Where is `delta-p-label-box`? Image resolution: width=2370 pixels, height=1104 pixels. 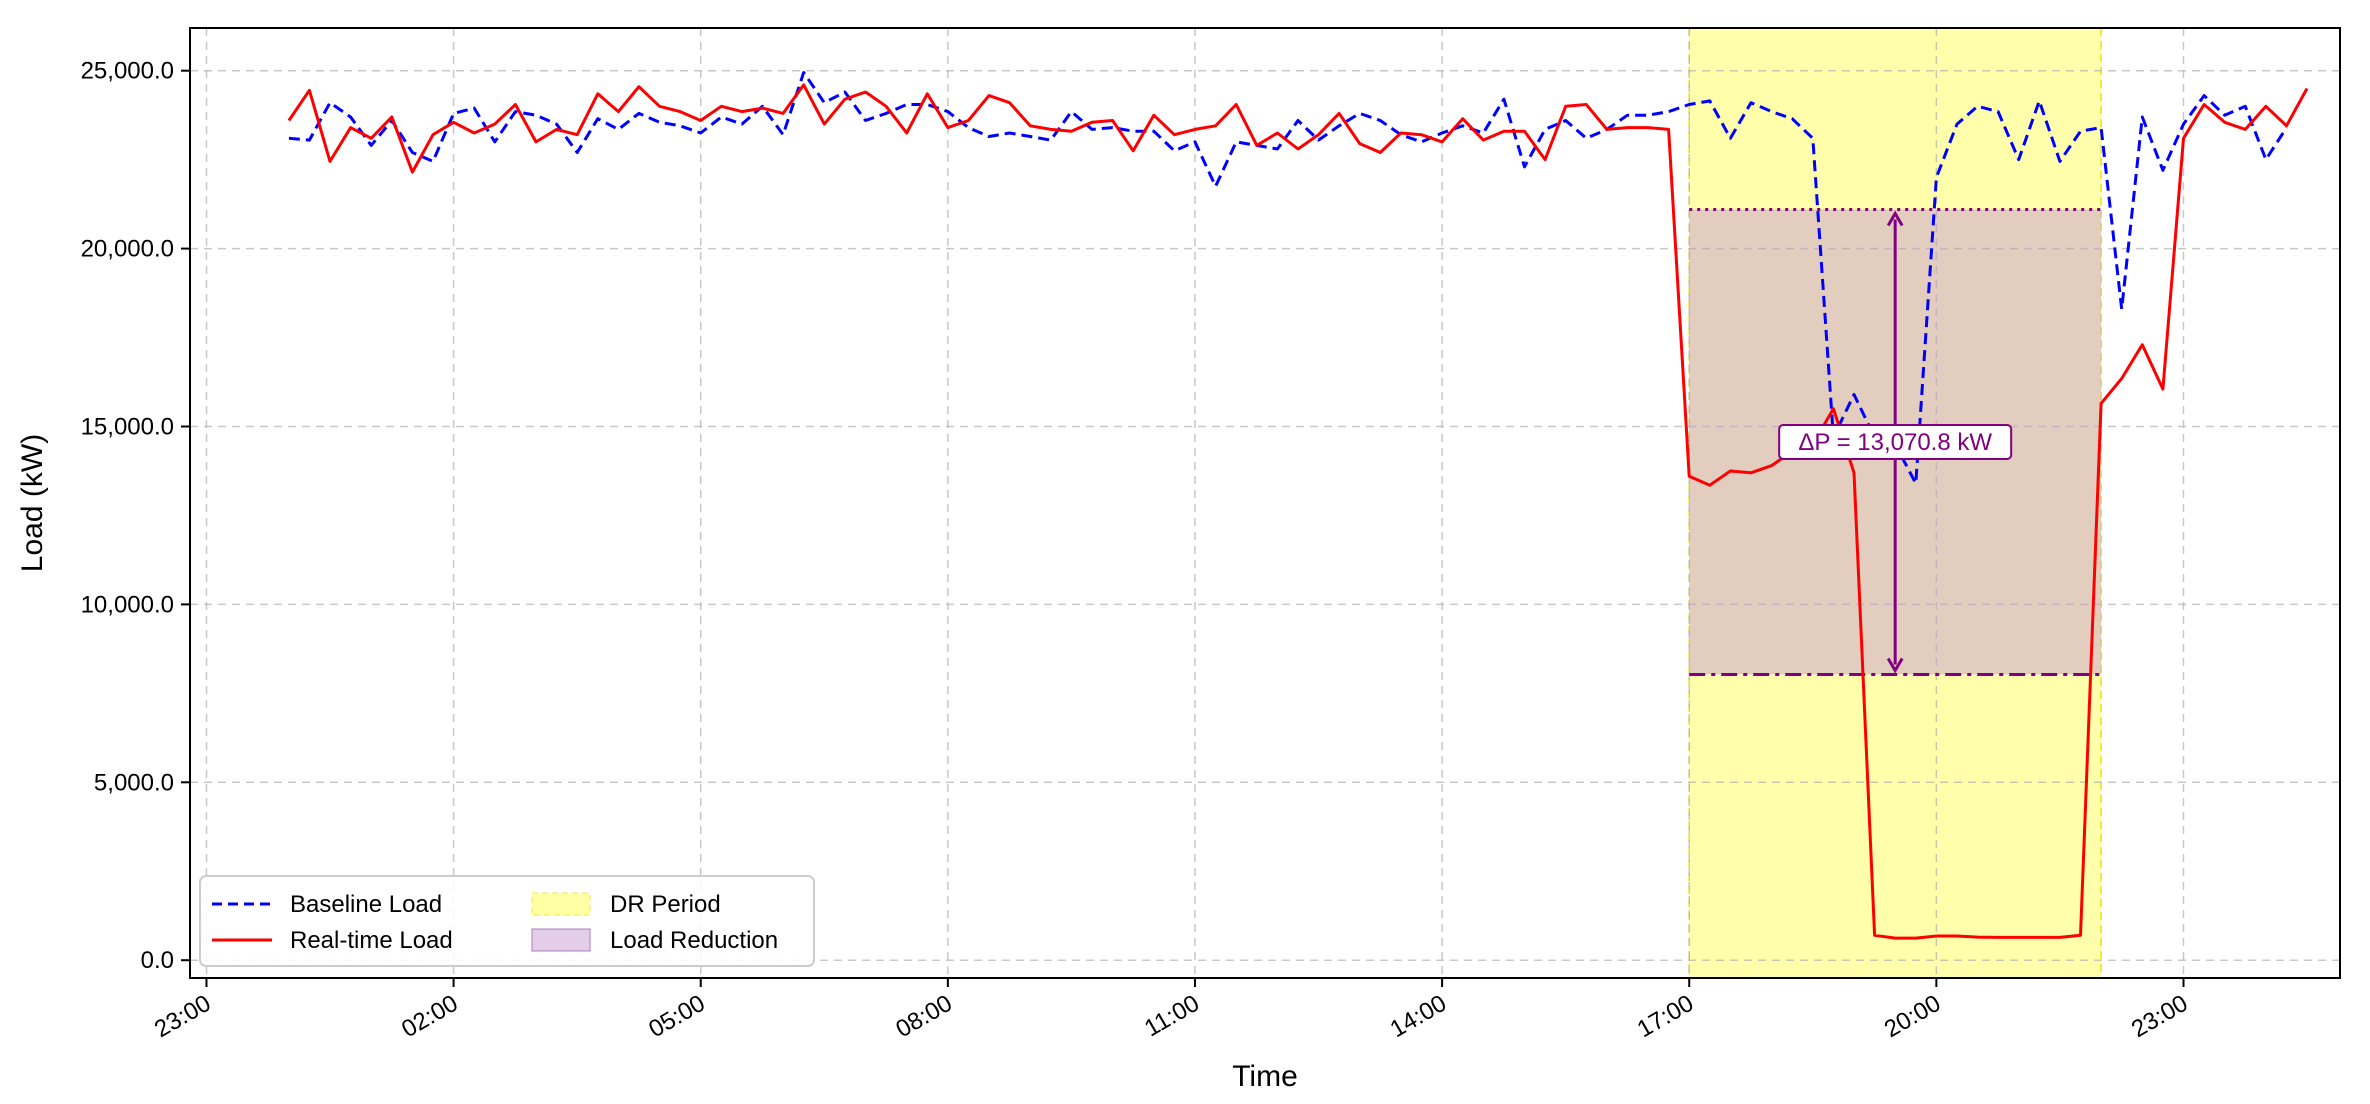 delta-p-label-box is located at coordinates (1895, 441).